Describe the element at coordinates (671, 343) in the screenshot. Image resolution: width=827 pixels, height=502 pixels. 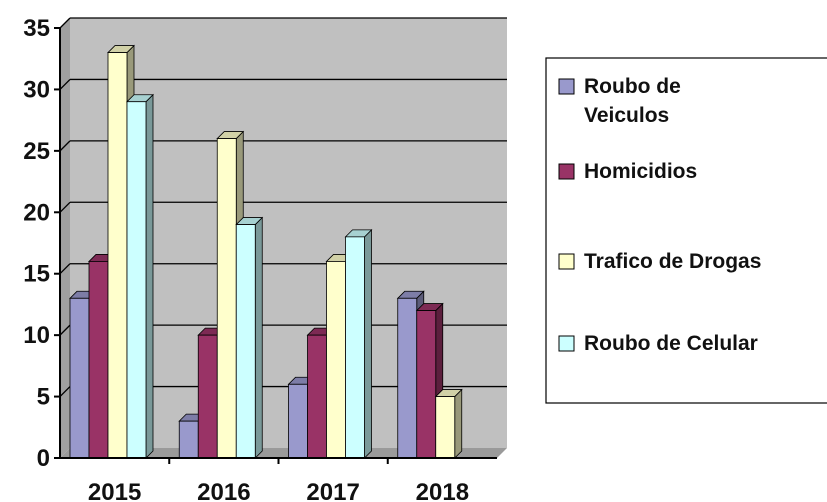
I see `legend-label: Roubo de Celular` at that location.